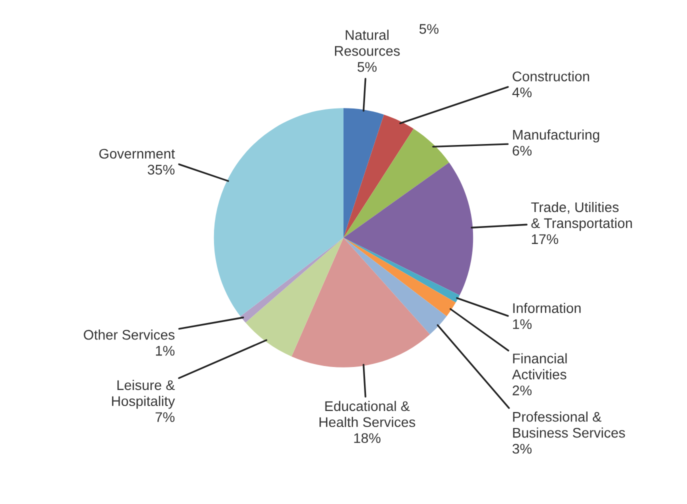  I want to click on slice-label: Financial Activities, so click(539, 366).